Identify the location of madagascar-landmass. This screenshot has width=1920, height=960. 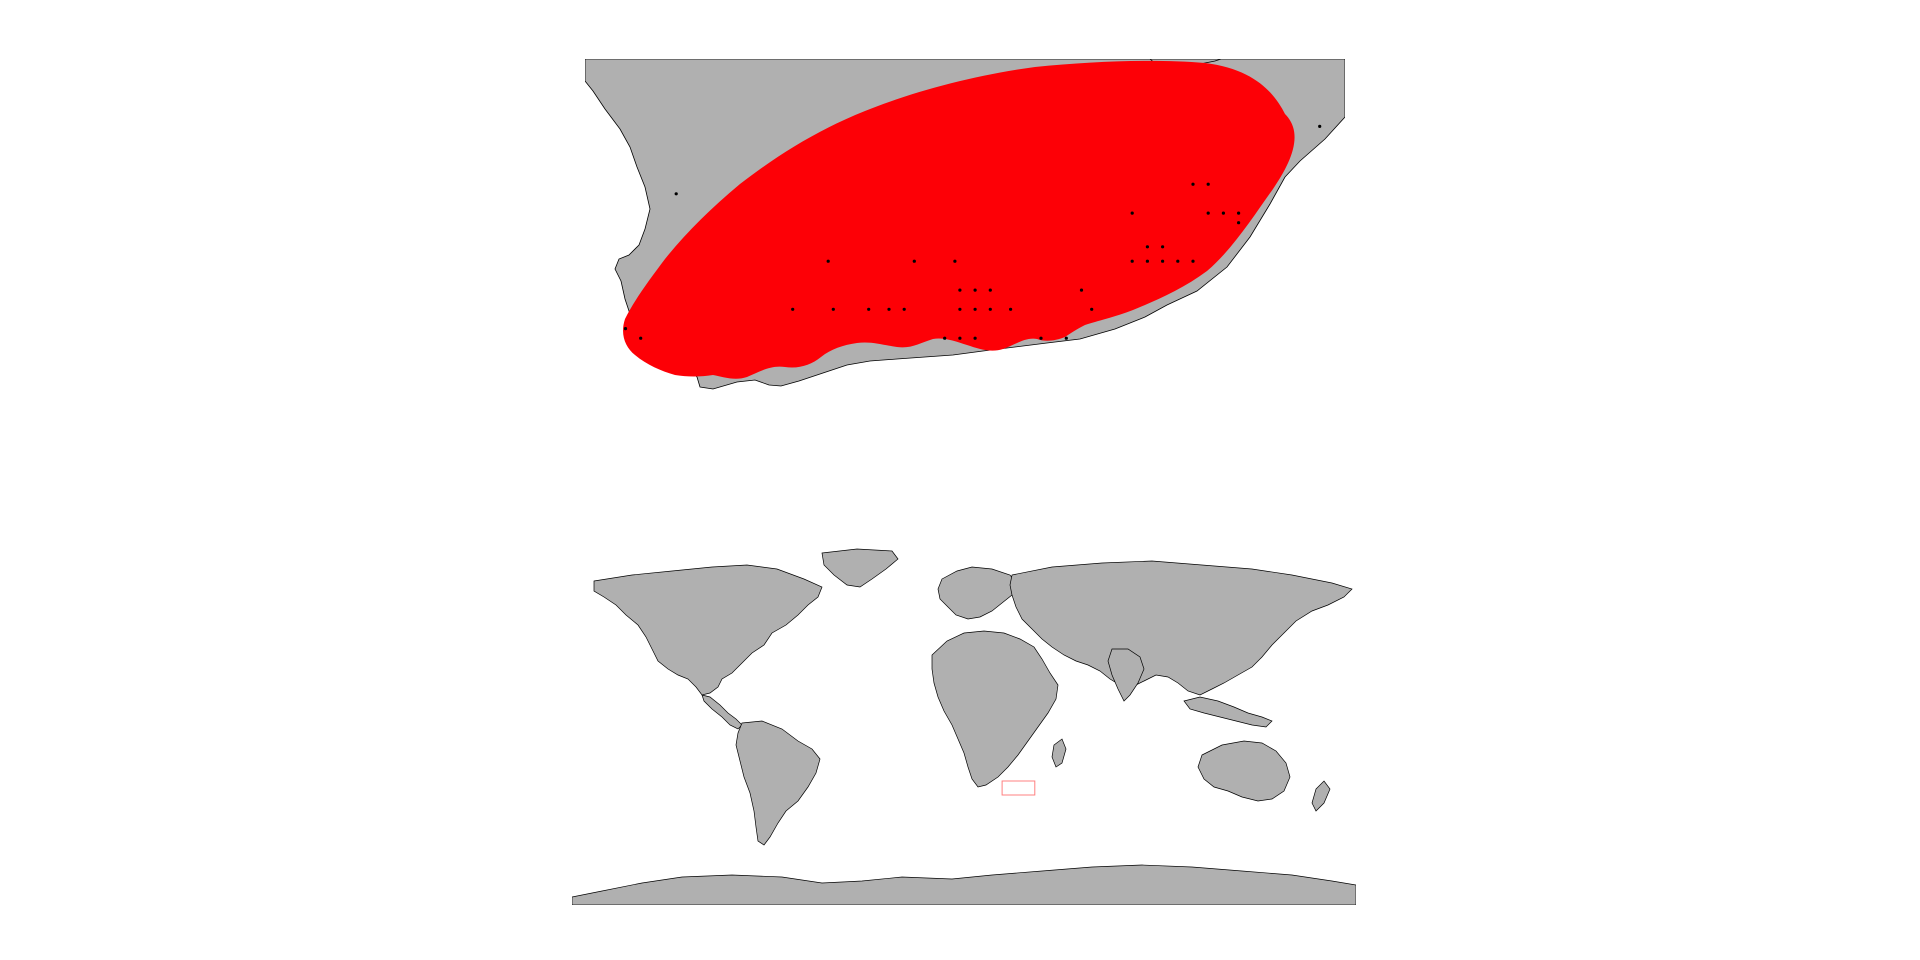
(1059, 753).